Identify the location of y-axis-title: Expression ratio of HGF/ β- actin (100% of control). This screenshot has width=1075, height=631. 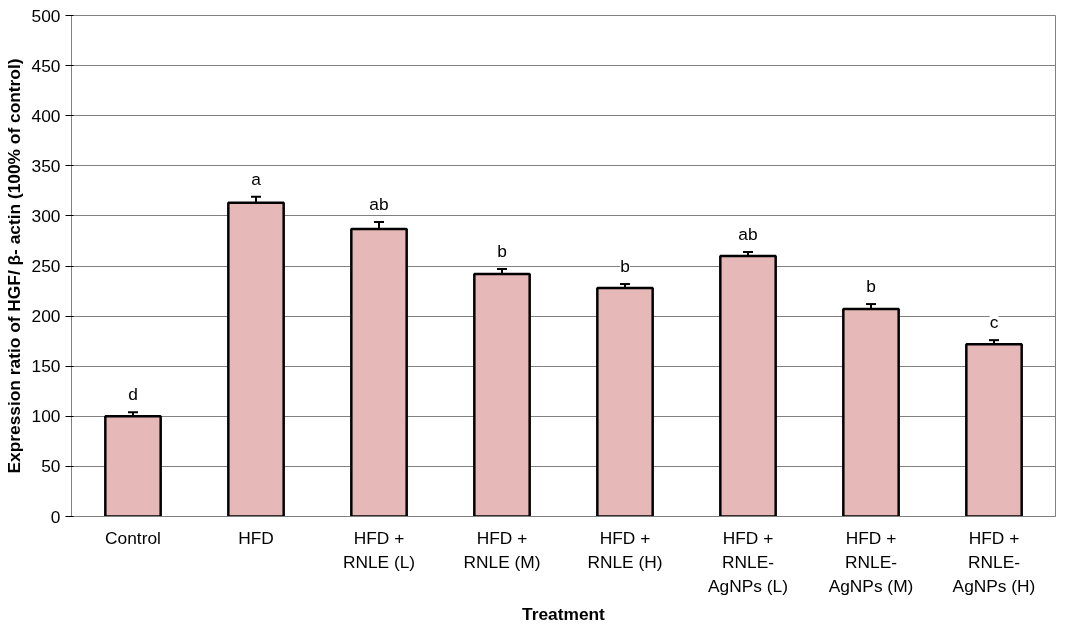
(13, 266).